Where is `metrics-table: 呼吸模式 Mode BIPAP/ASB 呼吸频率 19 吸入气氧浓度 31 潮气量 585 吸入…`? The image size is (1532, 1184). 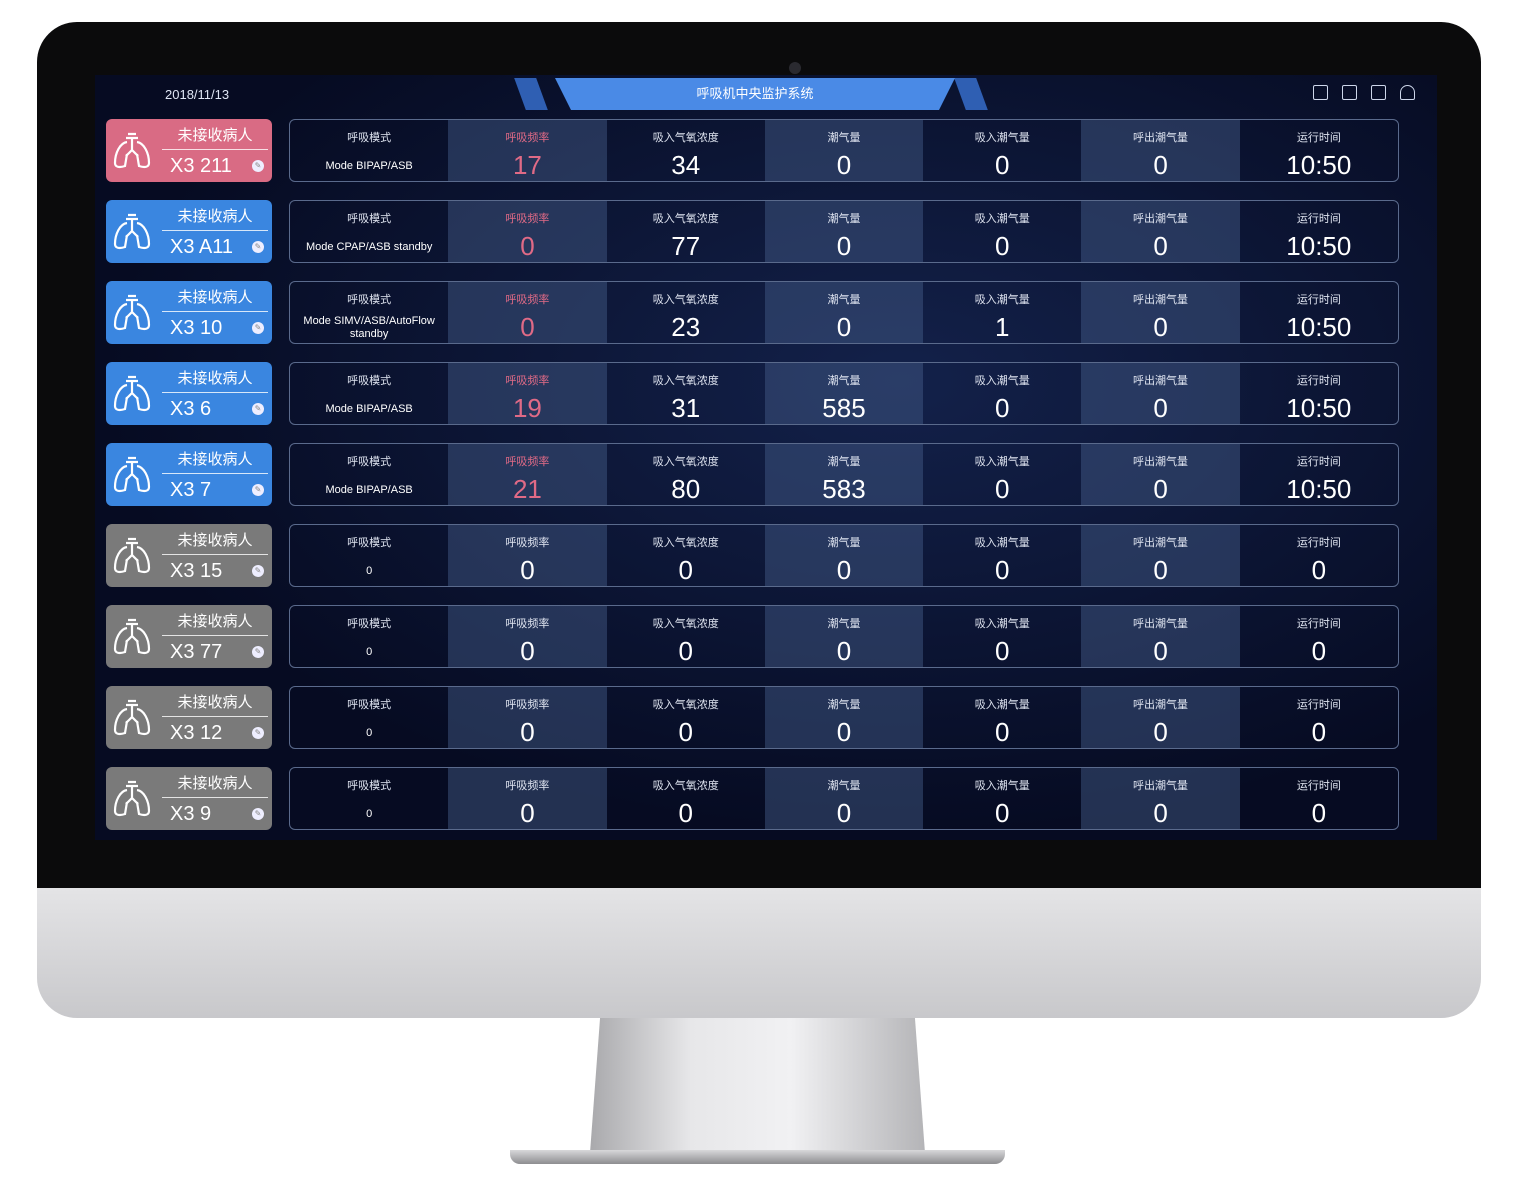
metrics-table: 呼吸模式 Mode BIPAP/ASB 呼吸频率 19 吸入气氧浓度 31 潮气量 585 吸入… is located at coordinates (844, 393).